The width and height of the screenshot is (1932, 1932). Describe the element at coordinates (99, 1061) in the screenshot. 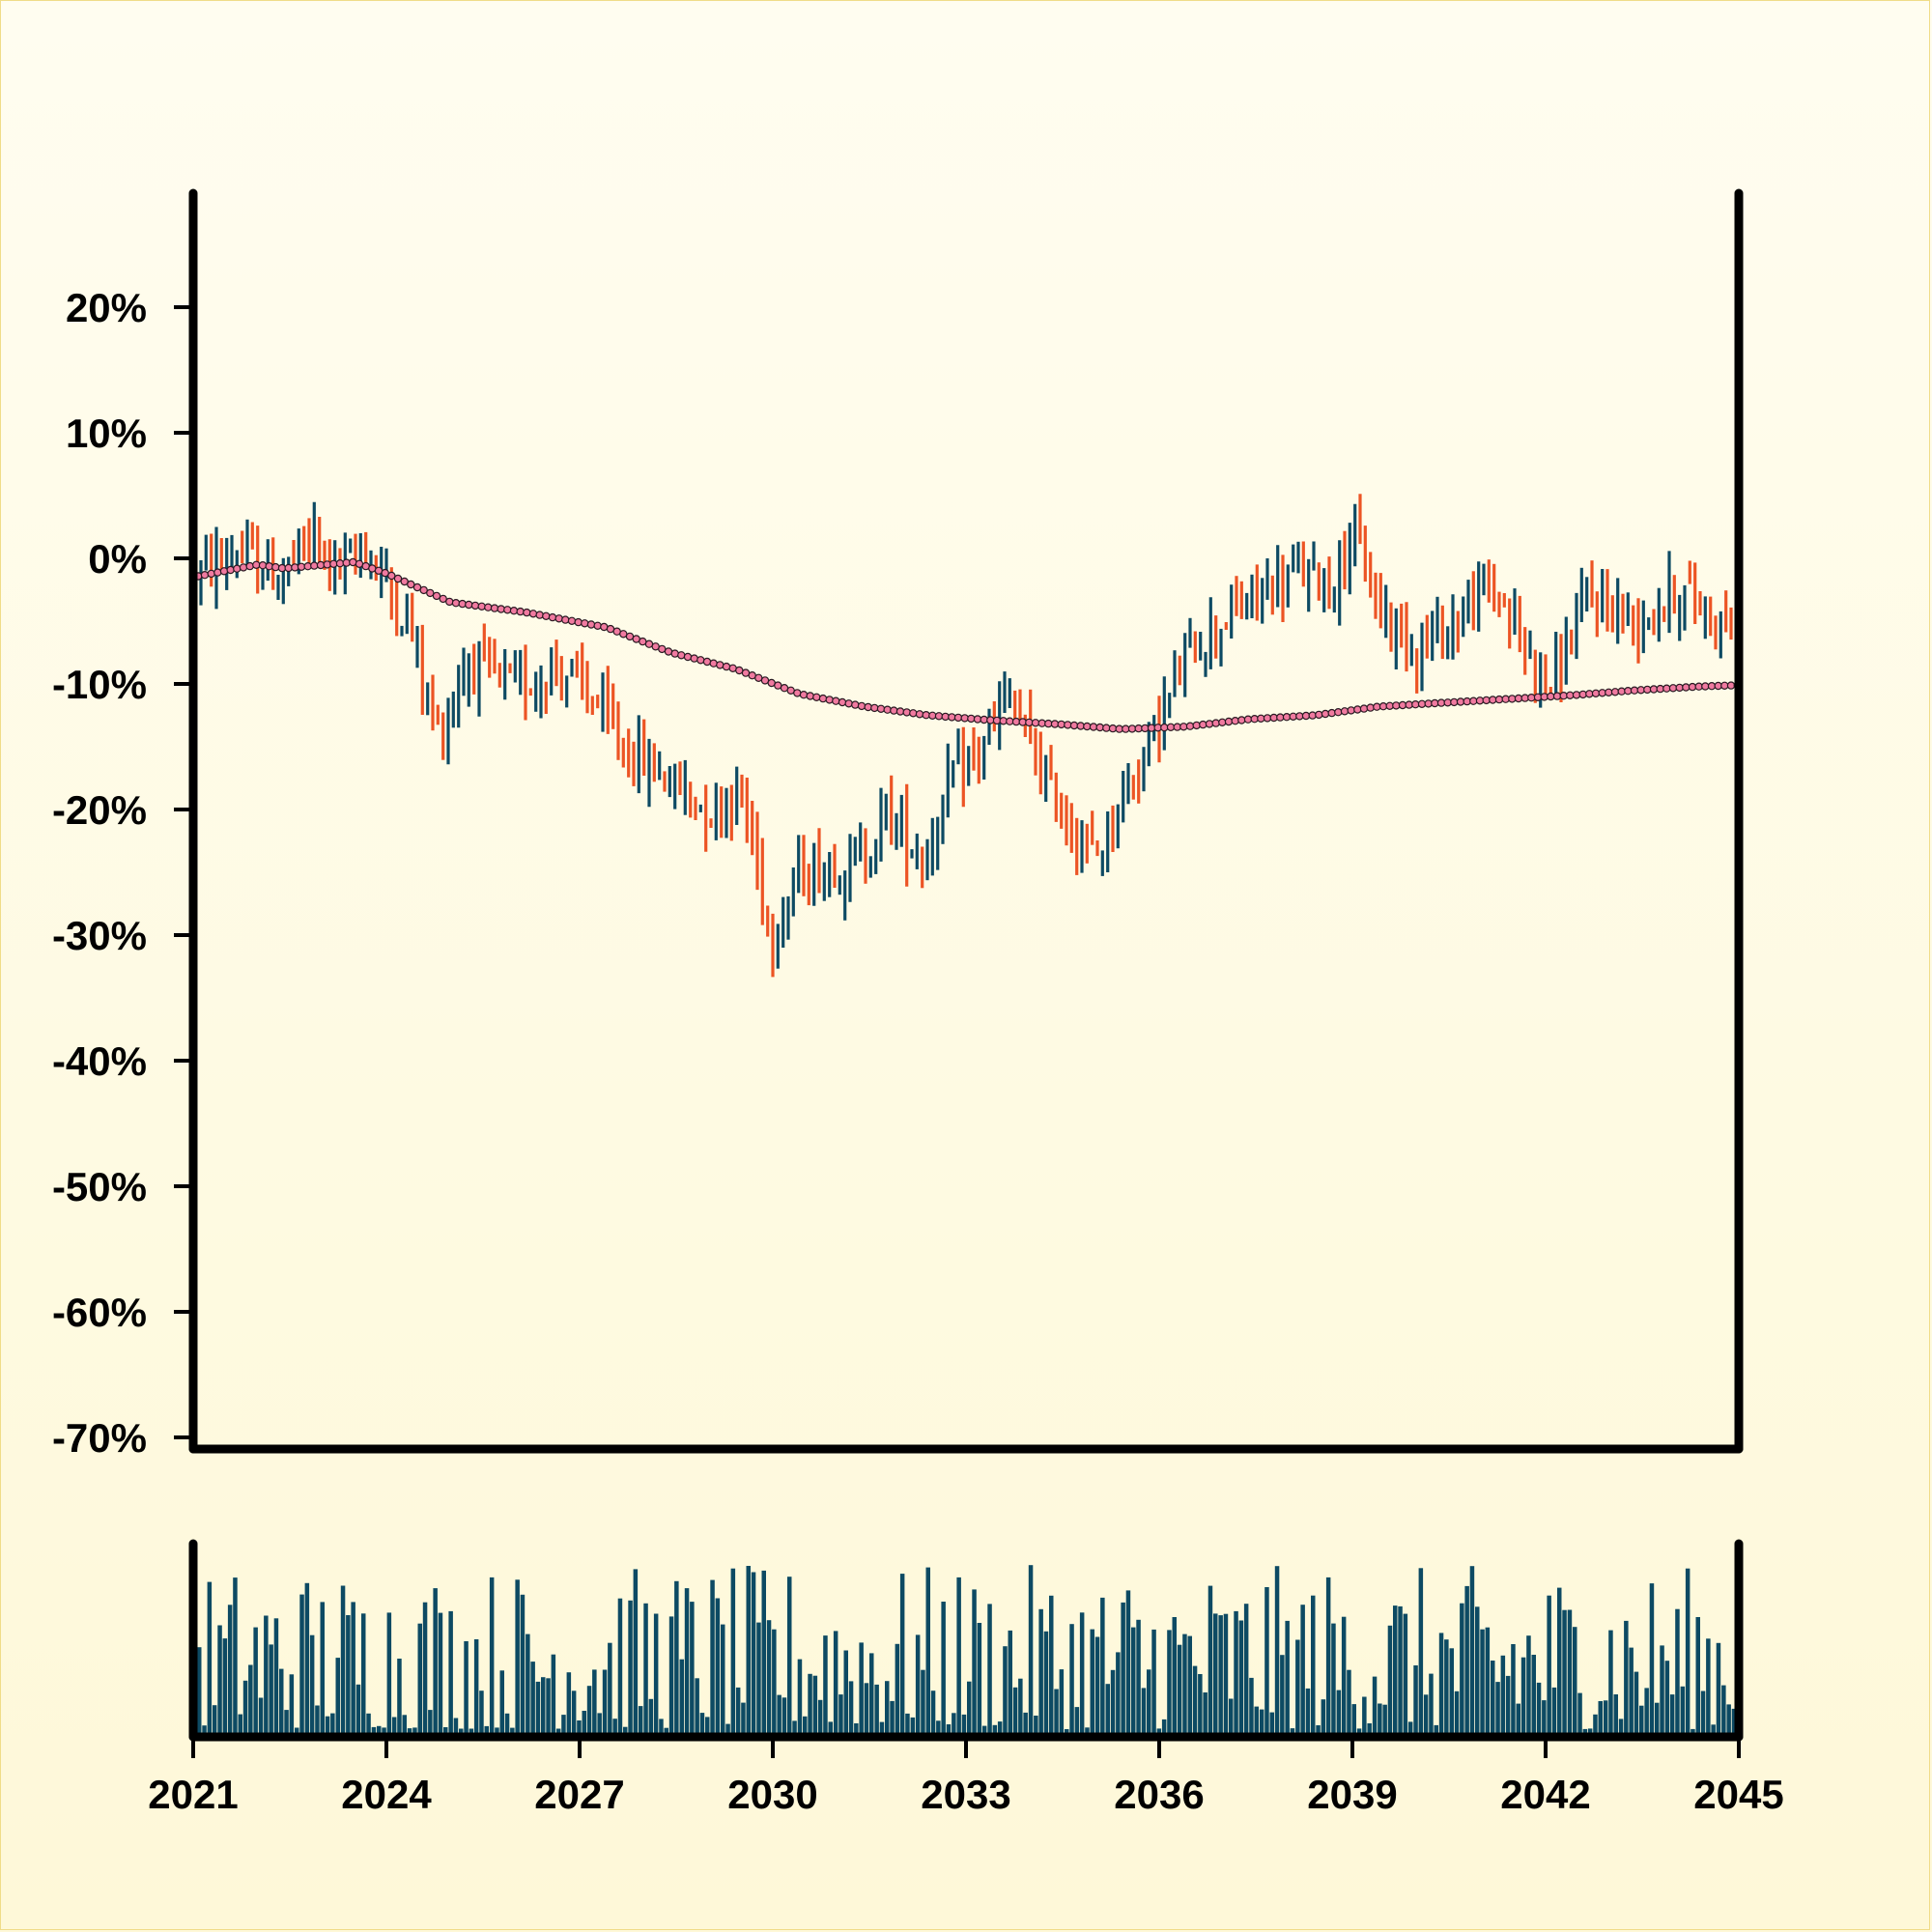

I see `y-tick-label: -40%` at that location.